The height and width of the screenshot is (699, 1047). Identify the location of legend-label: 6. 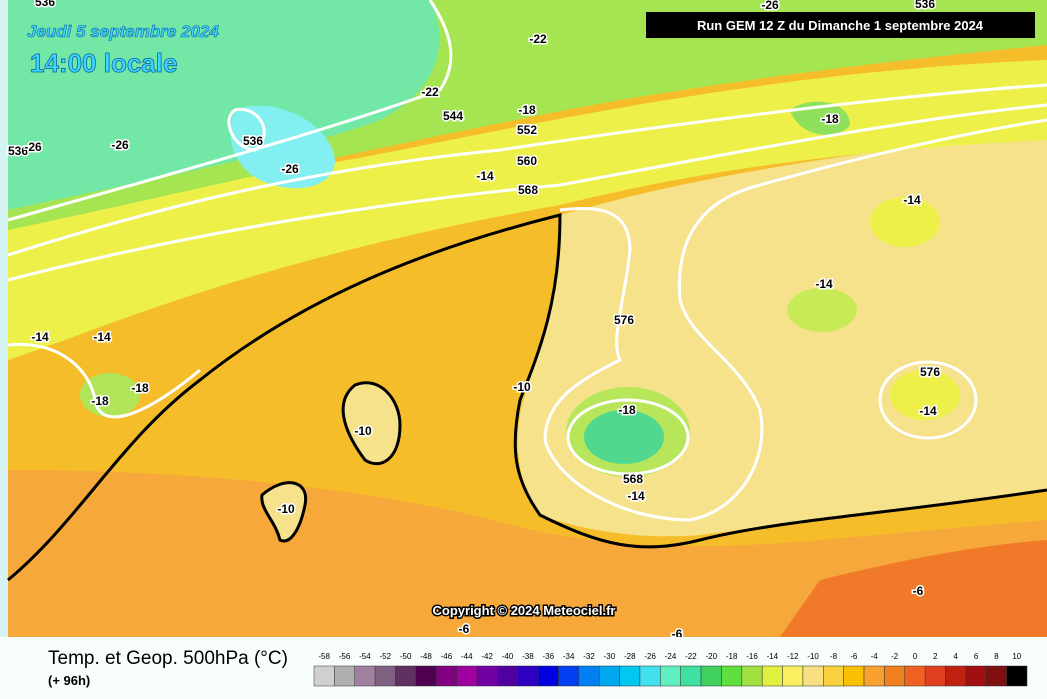
(976, 656).